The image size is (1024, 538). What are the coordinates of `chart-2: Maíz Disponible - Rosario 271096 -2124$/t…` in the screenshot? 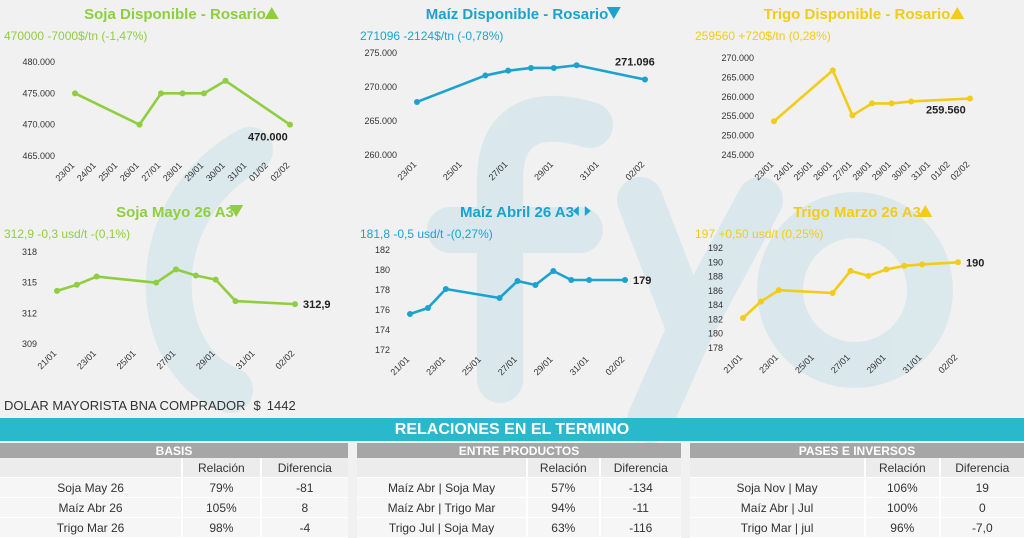 It's located at (507, 94).